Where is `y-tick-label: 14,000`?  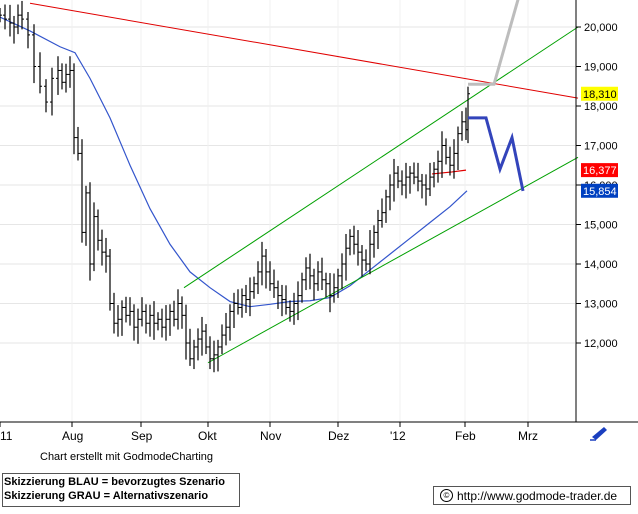
y-tick-label: 14,000 is located at coordinates (601, 265).